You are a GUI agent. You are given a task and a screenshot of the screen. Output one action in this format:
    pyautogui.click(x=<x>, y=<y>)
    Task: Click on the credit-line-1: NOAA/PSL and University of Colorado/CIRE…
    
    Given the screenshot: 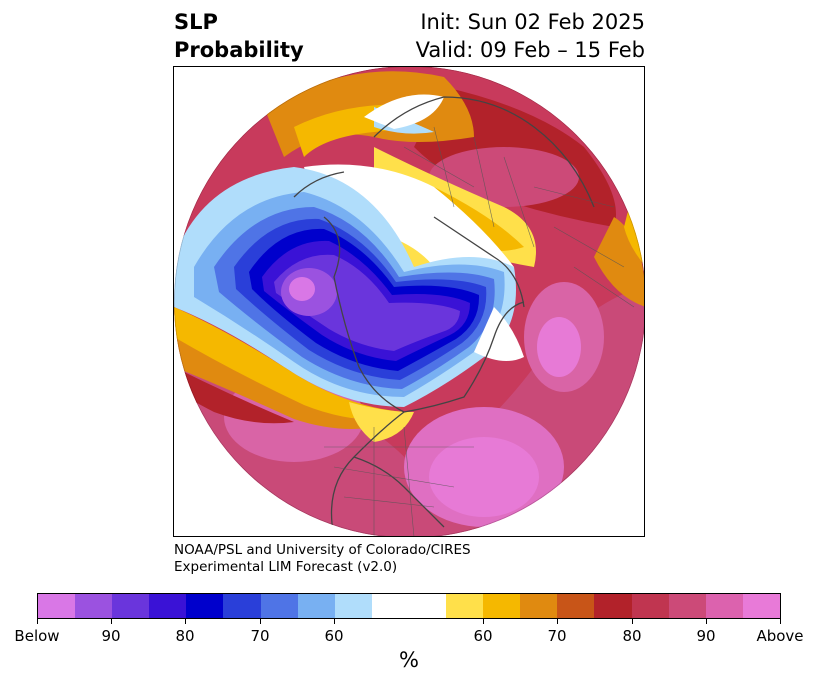 What is the action you would take?
    pyautogui.click(x=322, y=550)
    